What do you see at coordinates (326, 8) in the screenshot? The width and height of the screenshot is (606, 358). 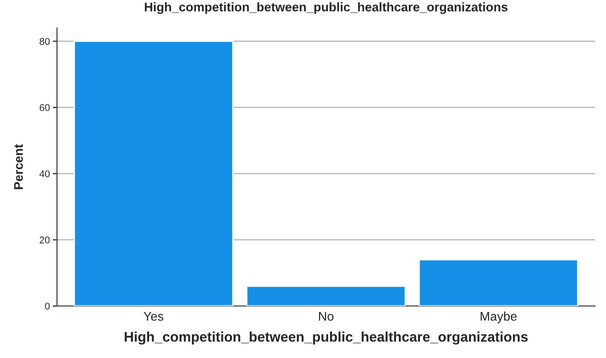 I see `chart-title: High_competition_between_public_healthcare_organizations` at bounding box center [326, 8].